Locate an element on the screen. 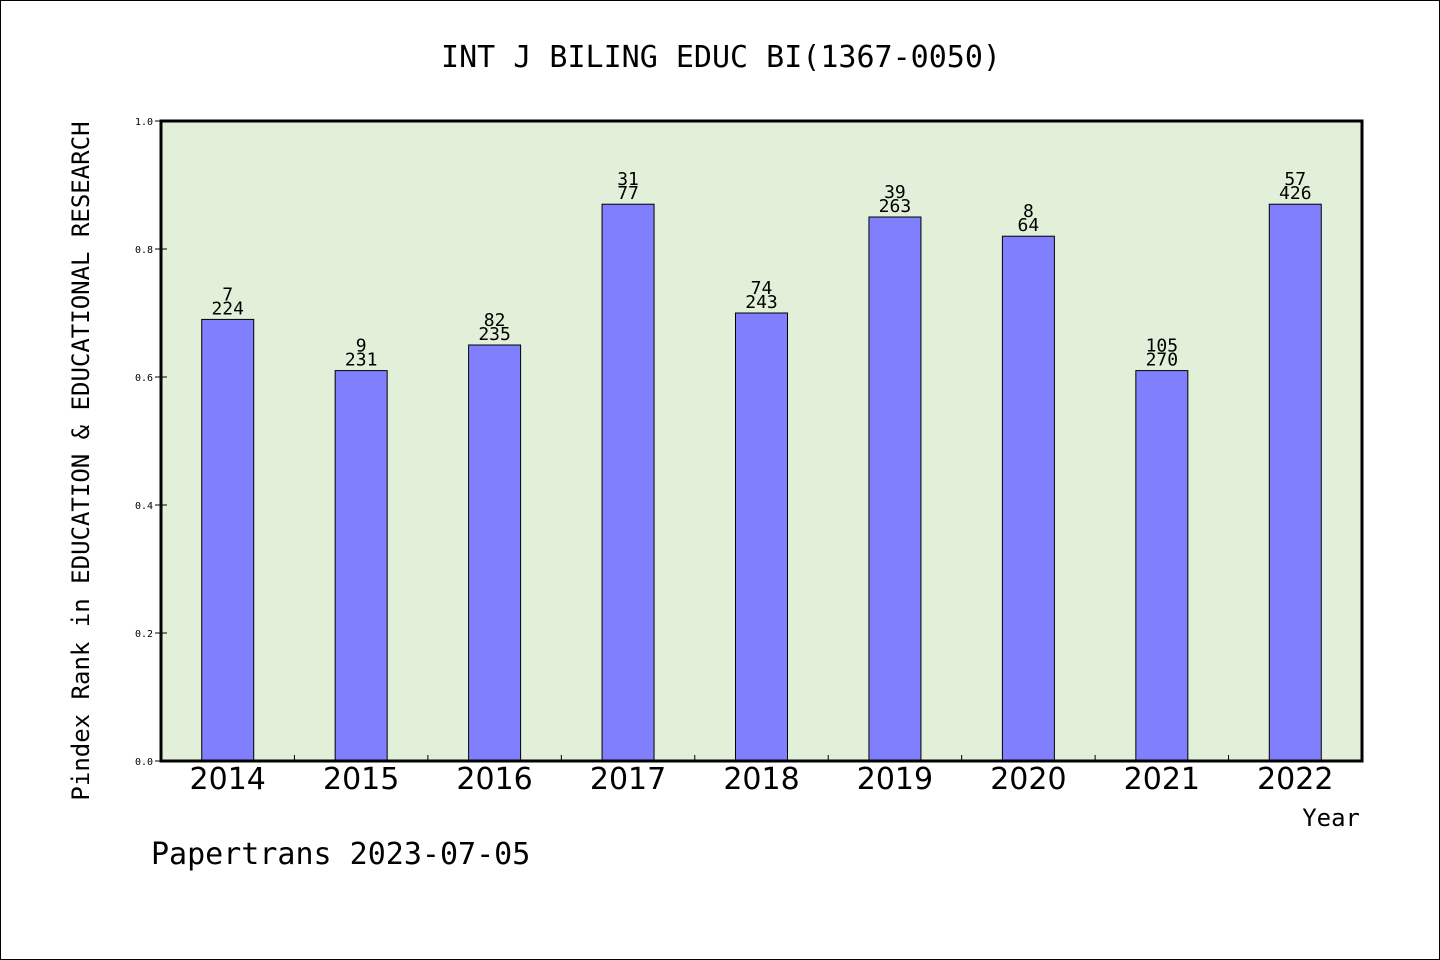  x-tick-label: 2021 is located at coordinates (1162, 779).